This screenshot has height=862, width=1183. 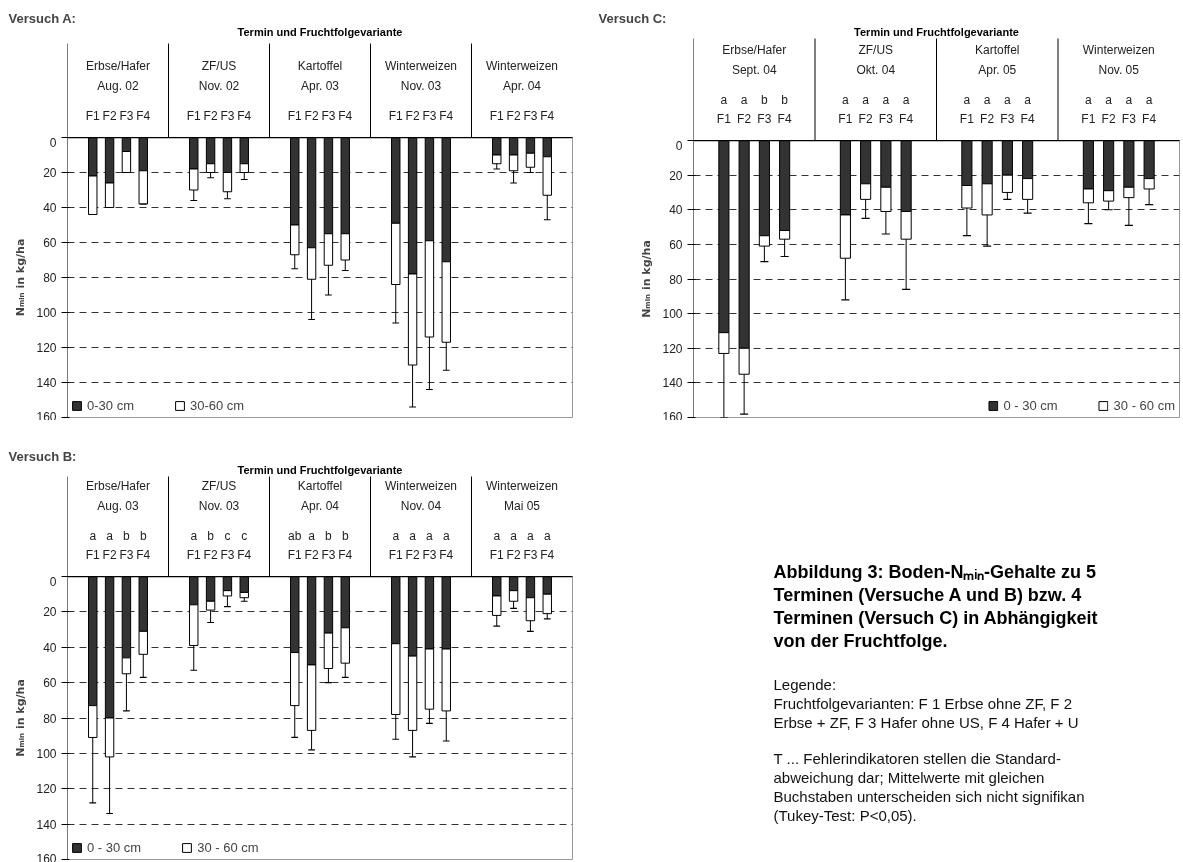 What do you see at coordinates (997, 59) in the screenshot?
I see `text: Kartoffel Apr. 05` at bounding box center [997, 59].